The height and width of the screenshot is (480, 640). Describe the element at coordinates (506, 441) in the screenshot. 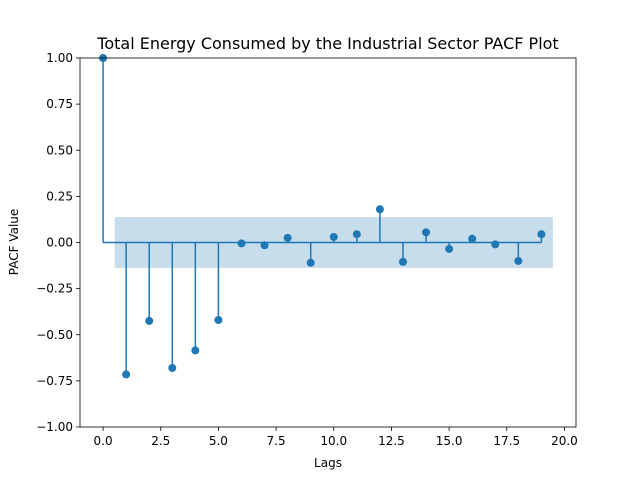

I see `x-tick-label: 17.5` at that location.